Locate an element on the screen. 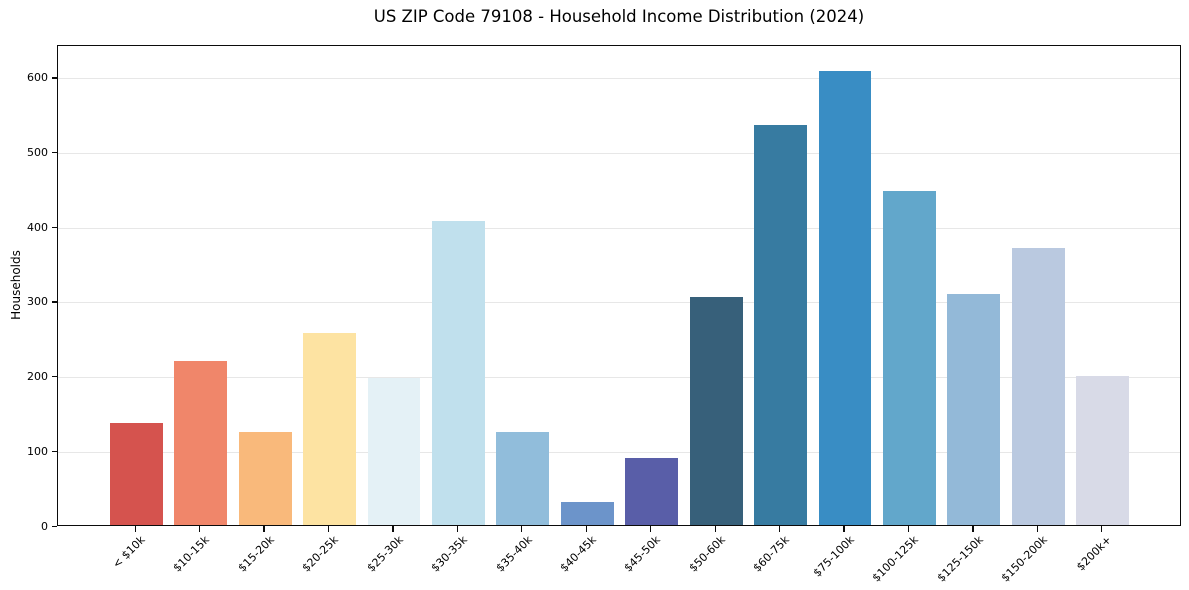 Image resolution: width=1189 pixels, height=590 pixels. x-tick-label-4: $20-25k is located at coordinates (320, 554).